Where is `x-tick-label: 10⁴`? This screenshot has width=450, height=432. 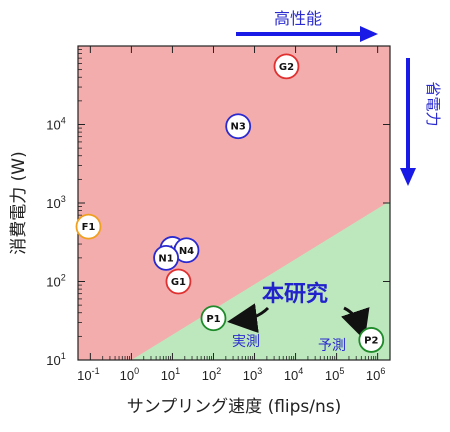
x-tick-label: 10⁴ is located at coordinates (293, 374).